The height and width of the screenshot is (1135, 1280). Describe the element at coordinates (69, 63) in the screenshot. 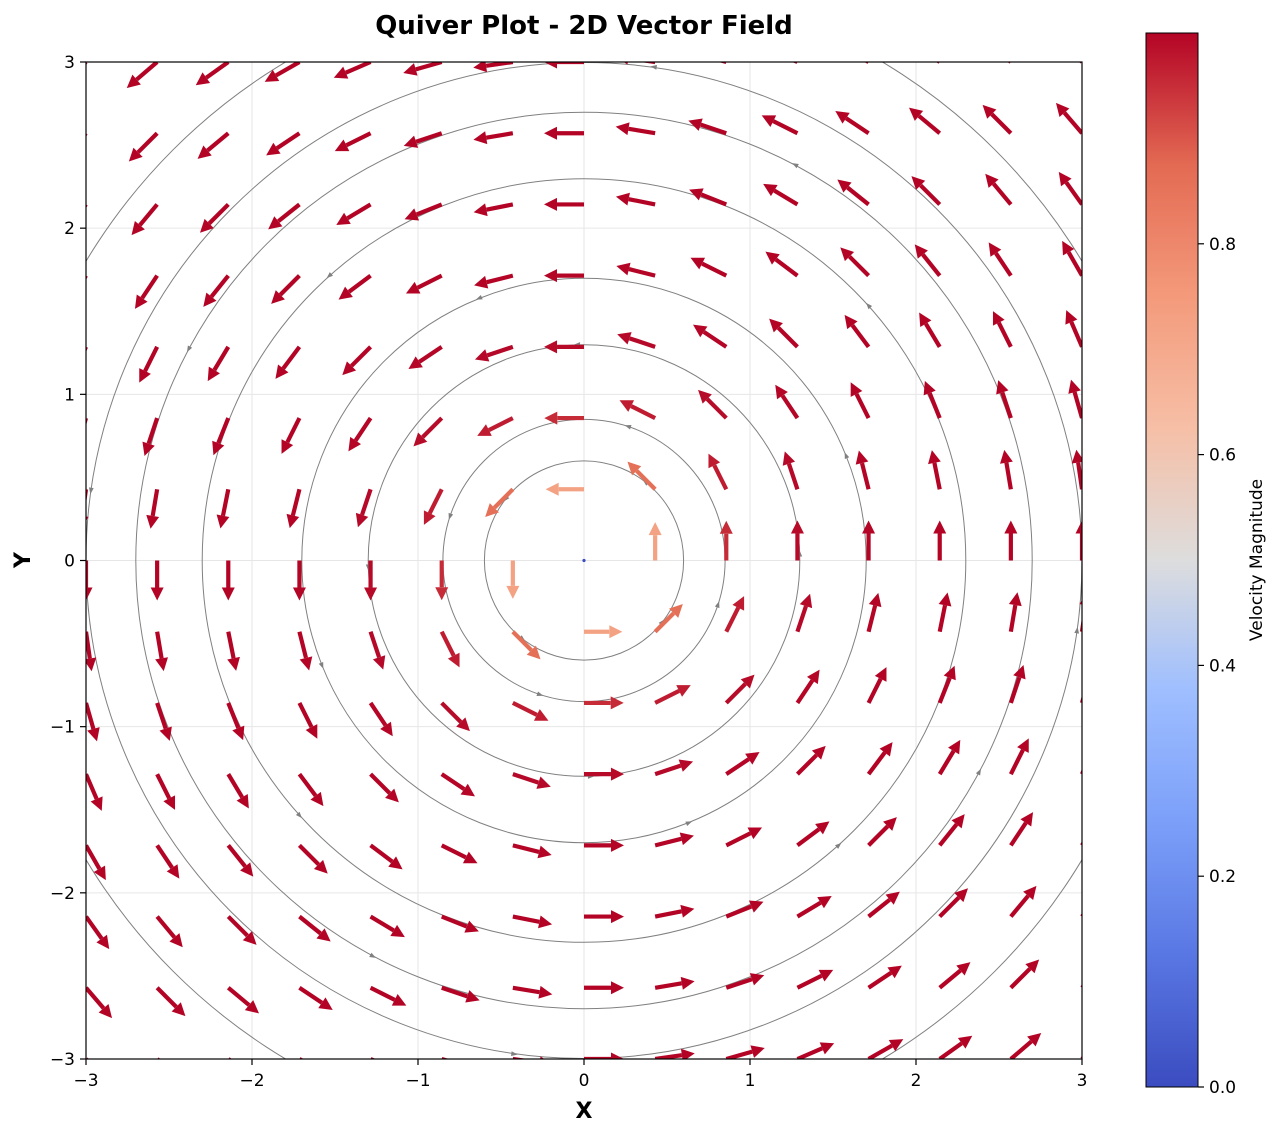

I see `y-tick-label: 3` at that location.